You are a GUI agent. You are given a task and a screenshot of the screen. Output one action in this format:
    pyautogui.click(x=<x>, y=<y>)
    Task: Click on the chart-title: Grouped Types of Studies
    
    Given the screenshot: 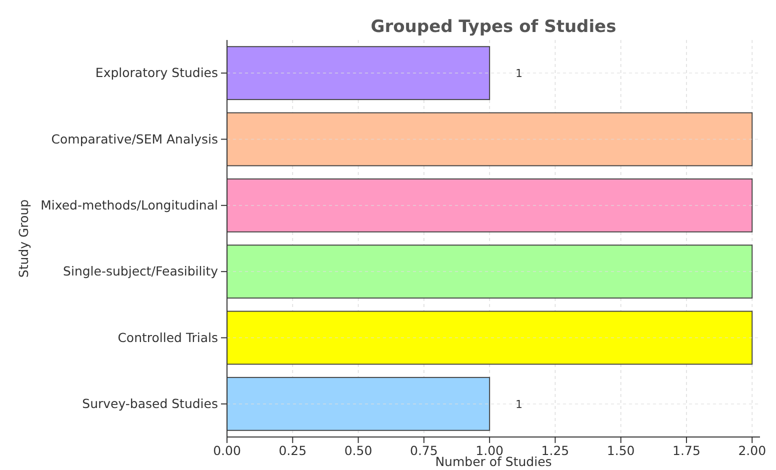 What is the action you would take?
    pyautogui.click(x=493, y=27)
    